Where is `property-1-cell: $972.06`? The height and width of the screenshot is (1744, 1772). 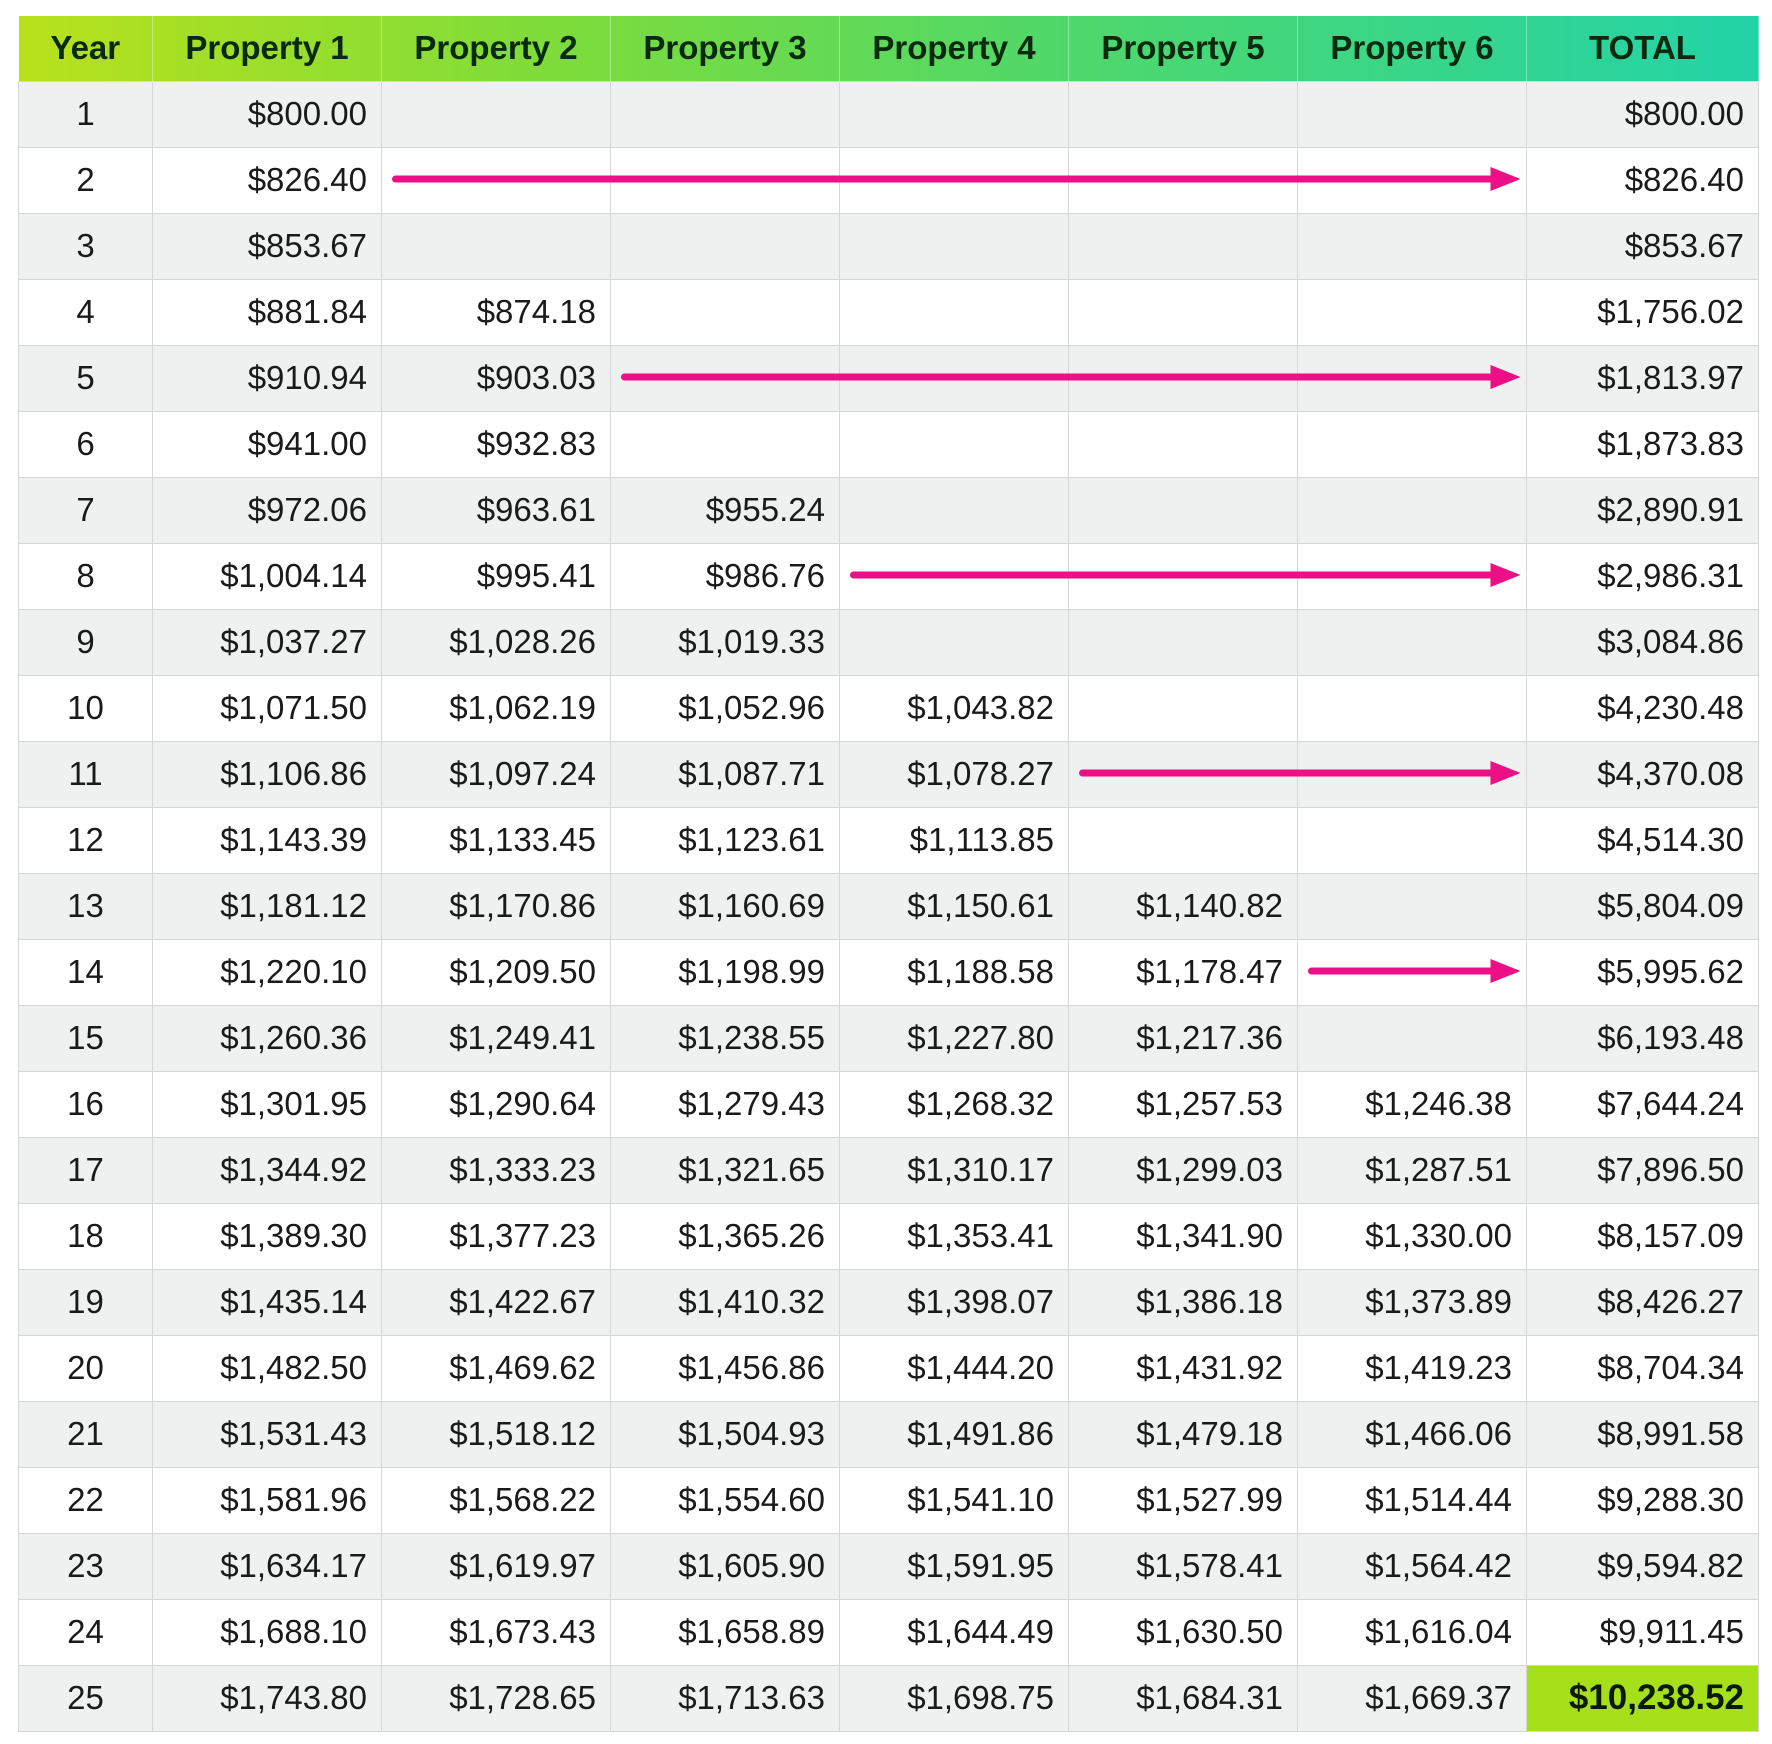 property-1-cell: $972.06 is located at coordinates (267, 510).